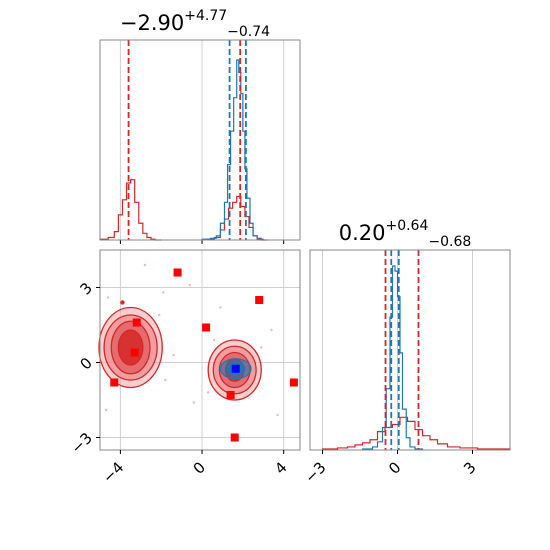 The height and width of the screenshot is (550, 550). I want to click on y-tick-label: −3, so click(82, 443).